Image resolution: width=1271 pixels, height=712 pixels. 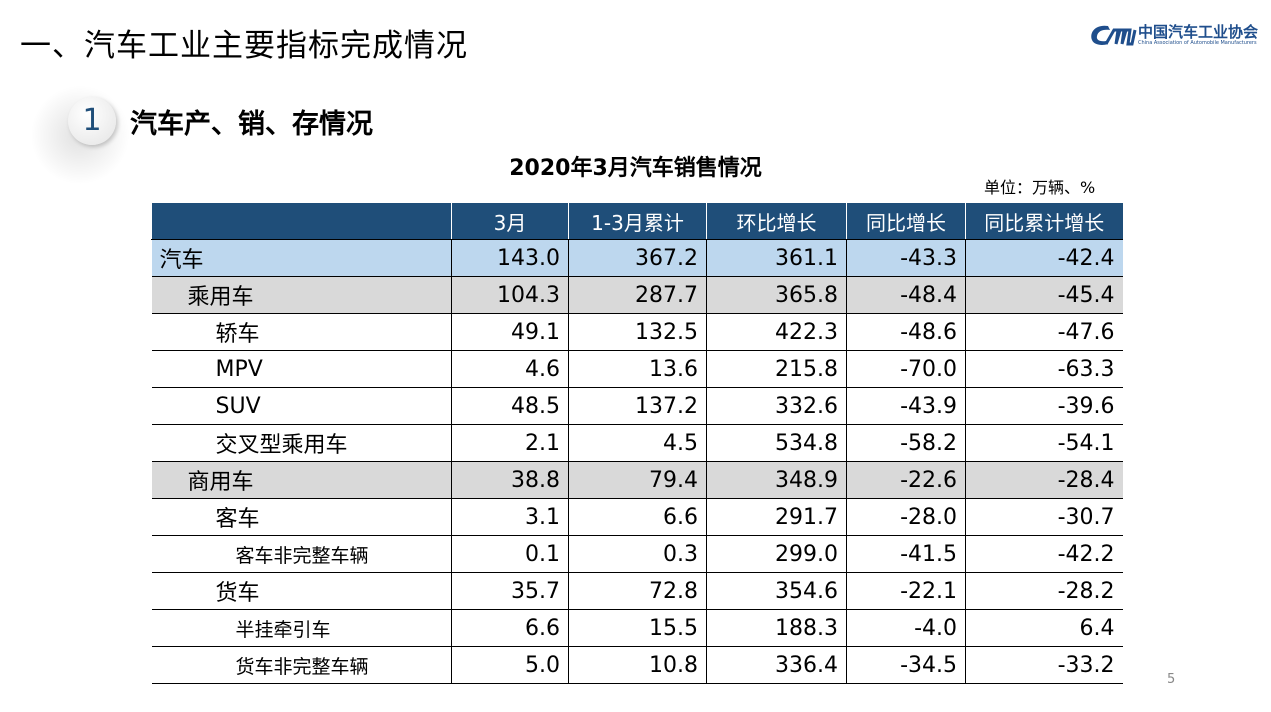 I want to click on table-cell: -41.5, so click(x=906, y=554).